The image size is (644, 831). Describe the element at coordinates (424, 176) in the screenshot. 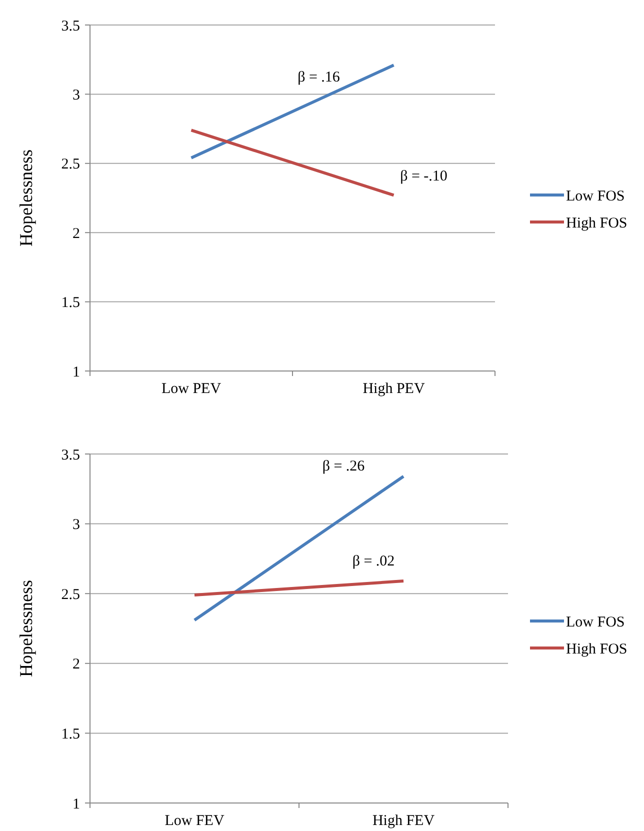

I see `annotation: β = -.10` at that location.